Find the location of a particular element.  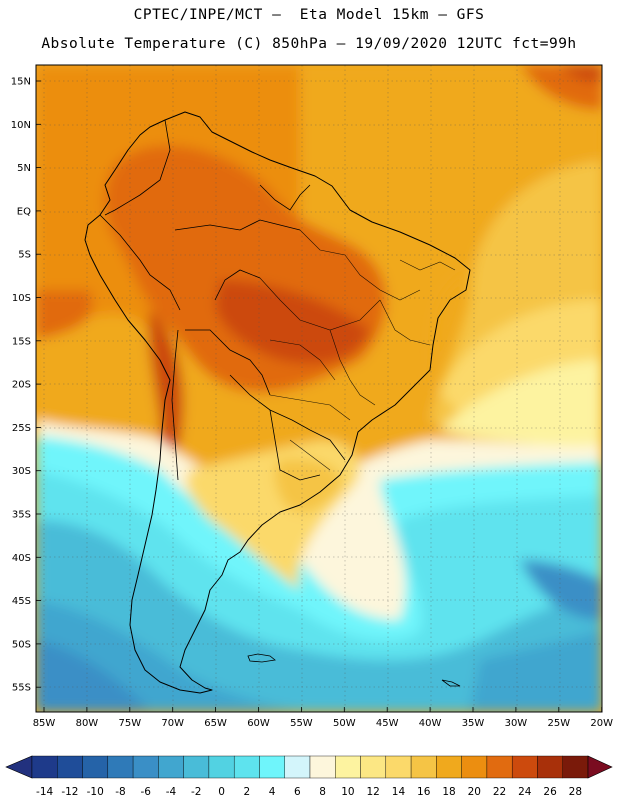

lon-tick-label: 30W is located at coordinates (516, 723).